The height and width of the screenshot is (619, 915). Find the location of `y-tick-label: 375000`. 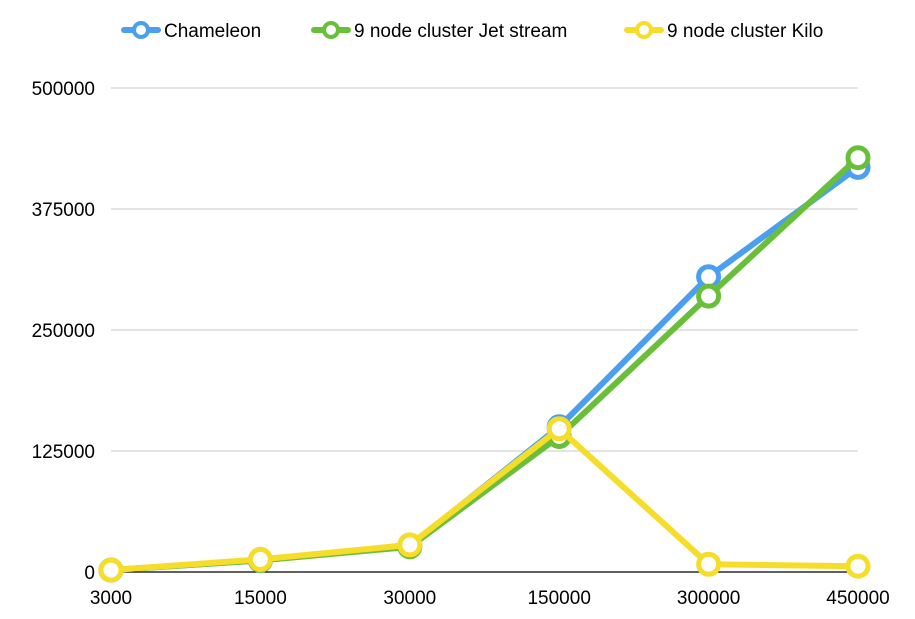

y-tick-label: 375000 is located at coordinates (63, 210).